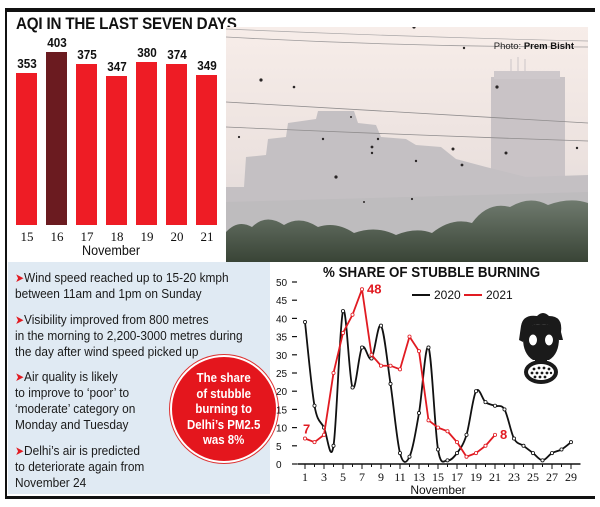 This screenshot has width=600, height=507. Describe the element at coordinates (207, 66) in the screenshot. I see `aqi-bar-value: 349` at that location.